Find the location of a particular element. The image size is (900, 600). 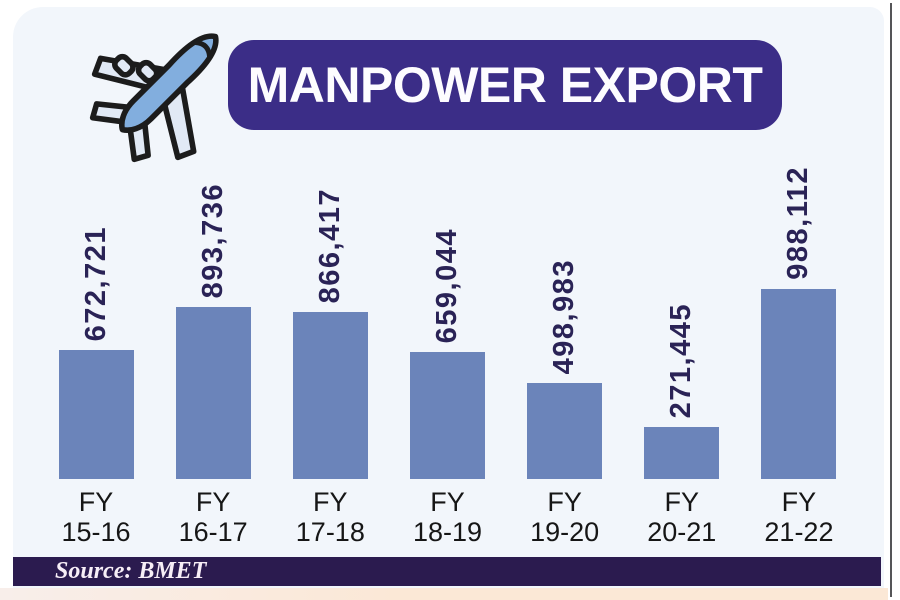

bar-column: 893,736 FY 16-17 is located at coordinates (213, 344).